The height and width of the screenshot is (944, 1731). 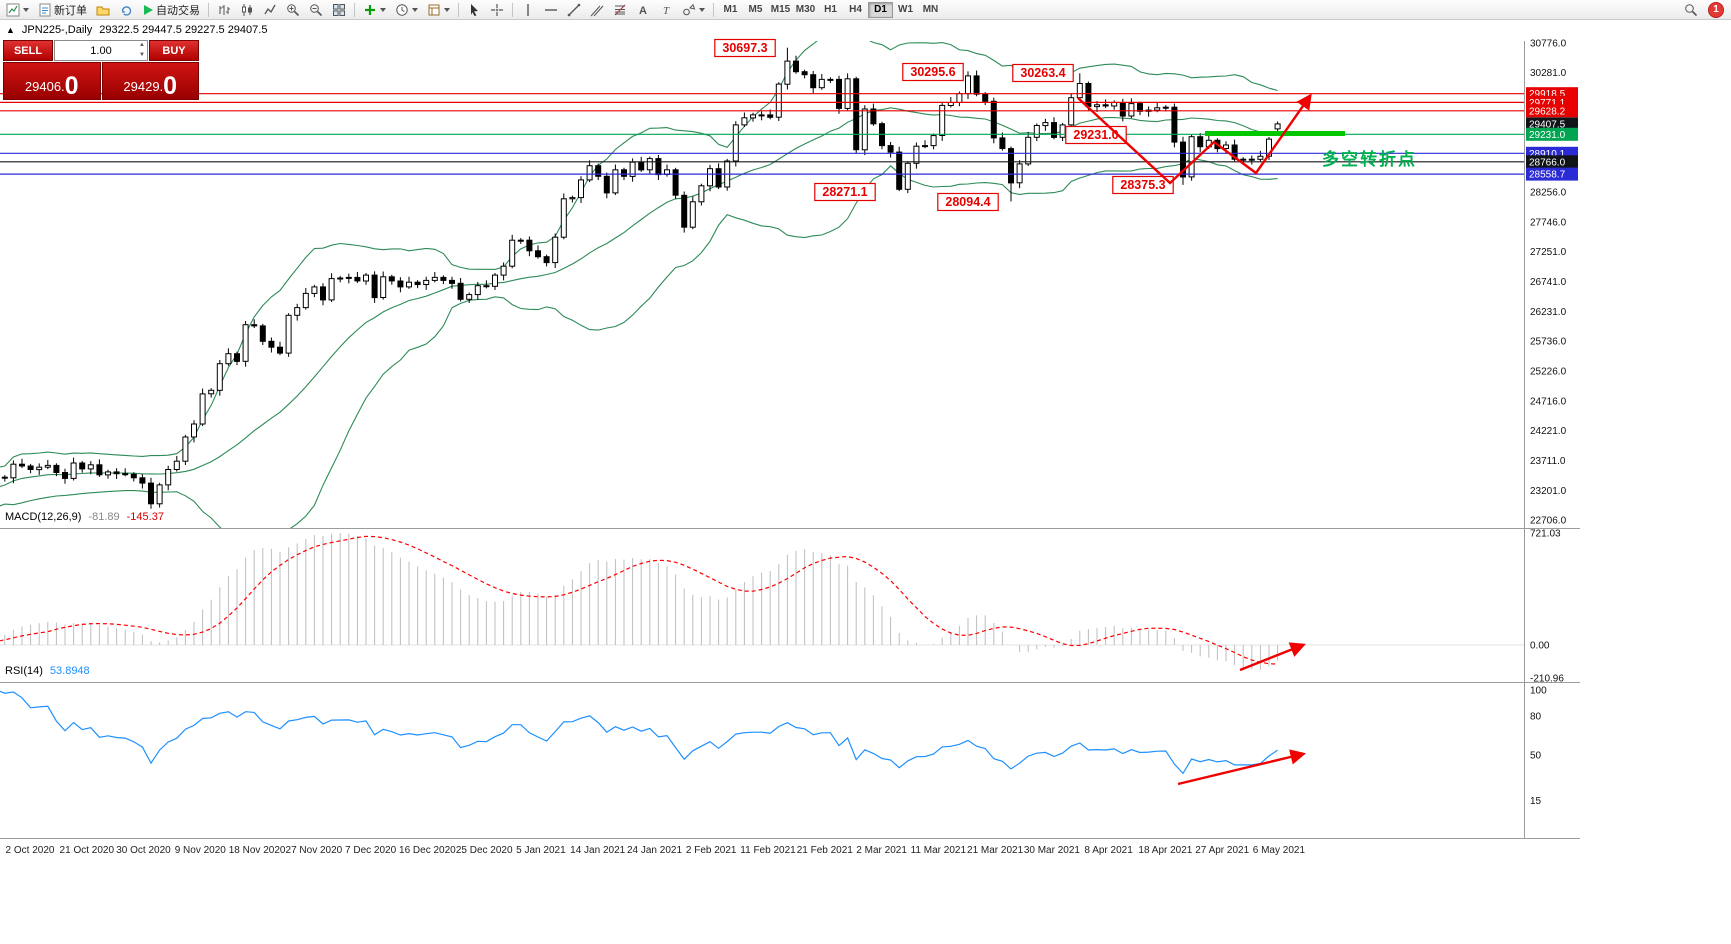 I want to click on chart-profiles-button, so click(x=103, y=9).